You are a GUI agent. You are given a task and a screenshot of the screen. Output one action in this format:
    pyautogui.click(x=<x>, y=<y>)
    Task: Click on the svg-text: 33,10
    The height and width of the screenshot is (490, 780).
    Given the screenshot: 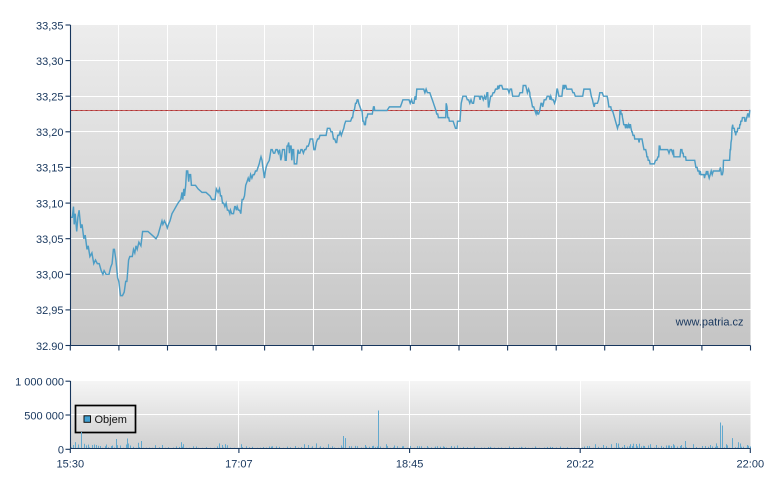 What is the action you would take?
    pyautogui.click(x=50, y=204)
    